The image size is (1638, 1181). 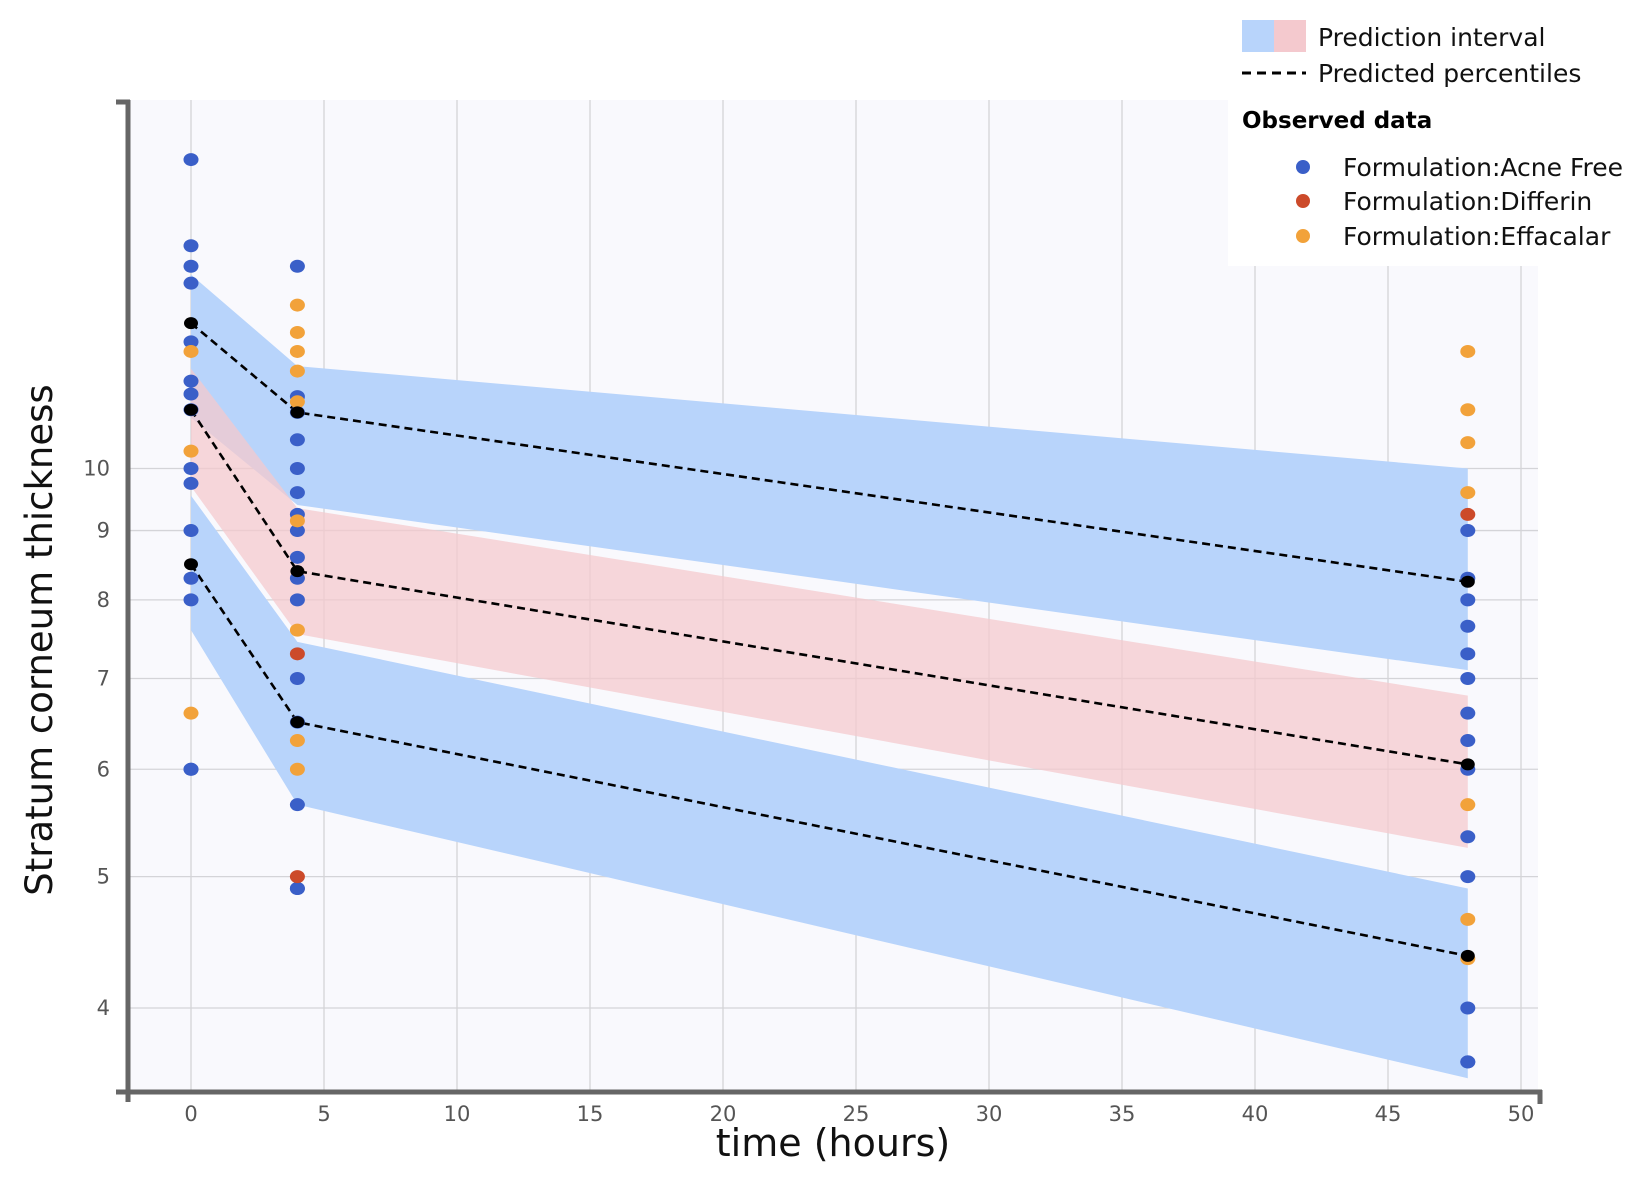 What do you see at coordinates (723, 1114) in the screenshot?
I see `x-tick-label-4: 20` at bounding box center [723, 1114].